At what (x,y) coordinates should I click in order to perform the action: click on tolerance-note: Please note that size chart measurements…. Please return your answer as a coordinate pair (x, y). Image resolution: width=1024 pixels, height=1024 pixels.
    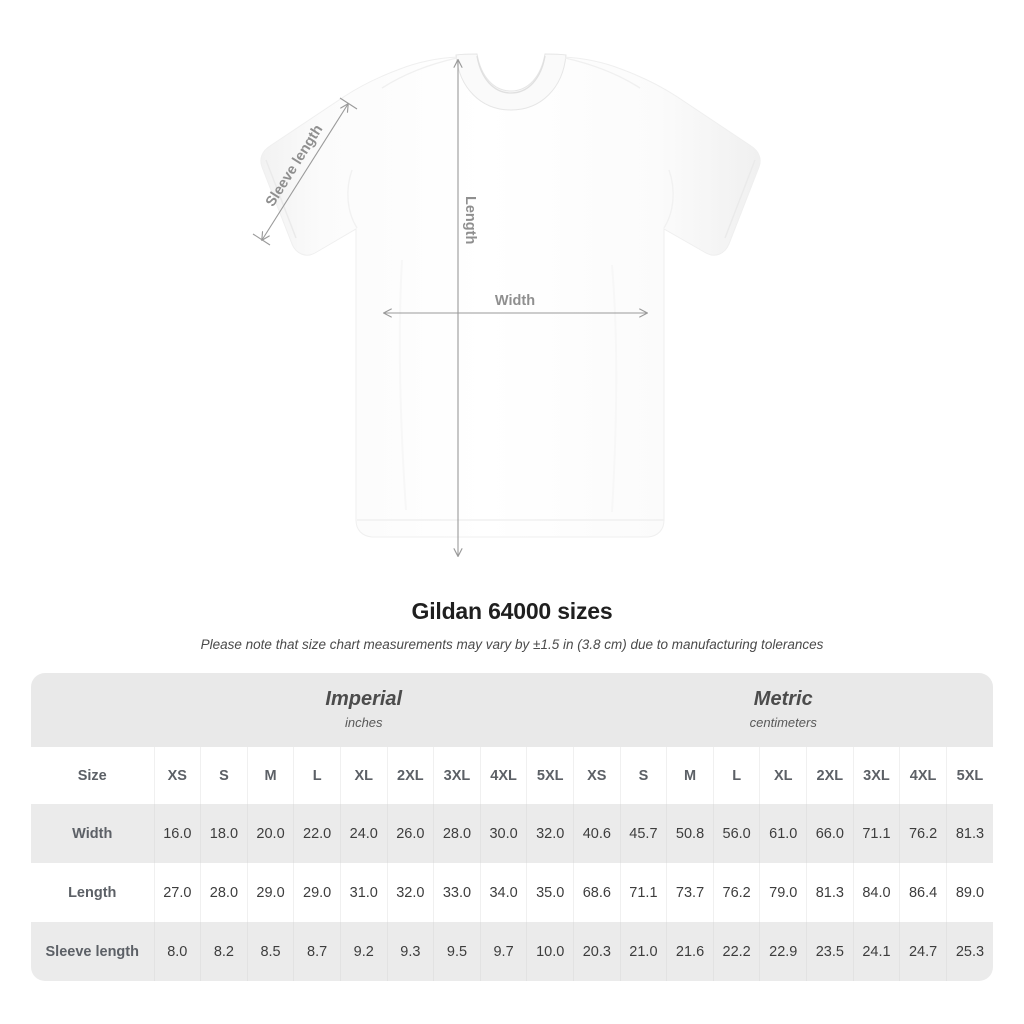
    Looking at the image, I should click on (512, 644).